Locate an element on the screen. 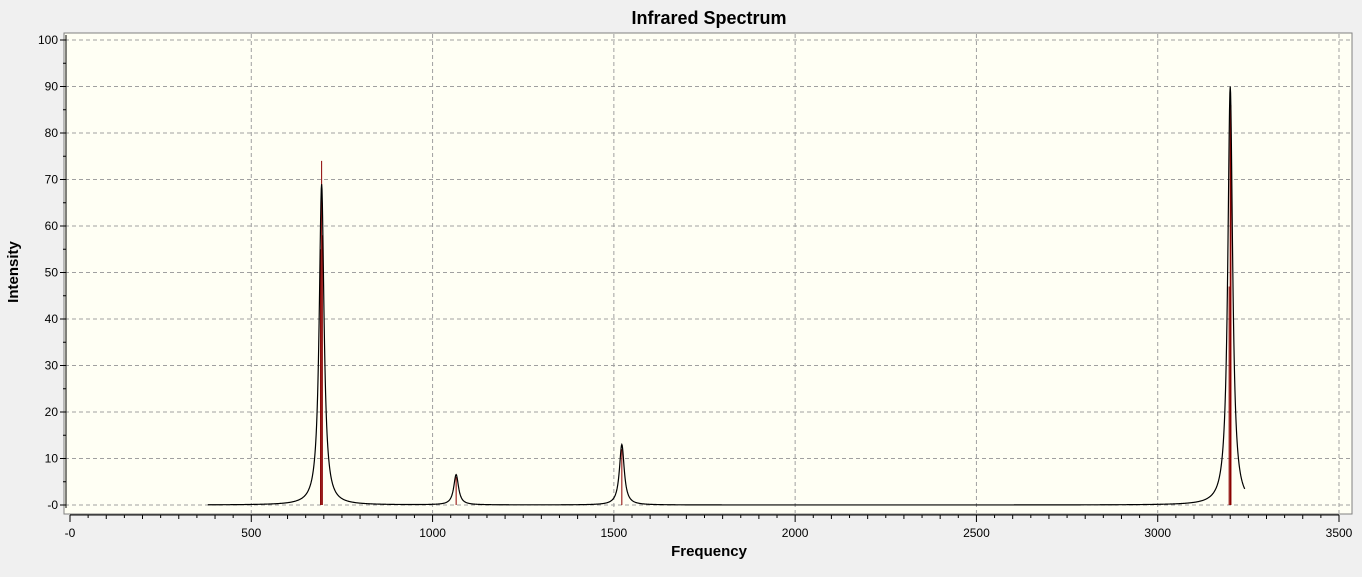  y-tick-label: 70 is located at coordinates (52, 180).